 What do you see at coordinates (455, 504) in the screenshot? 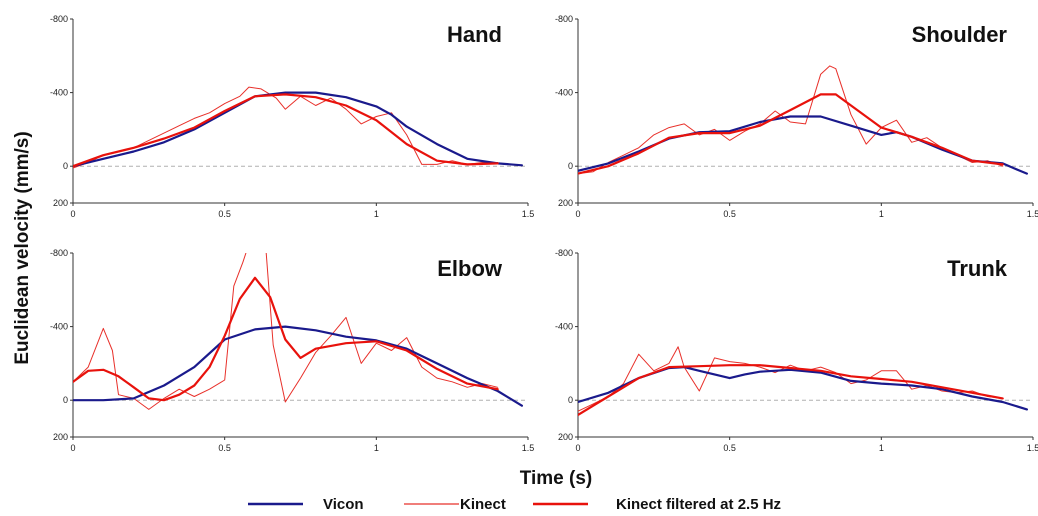
I see `legend-item: Kinect` at bounding box center [455, 504].